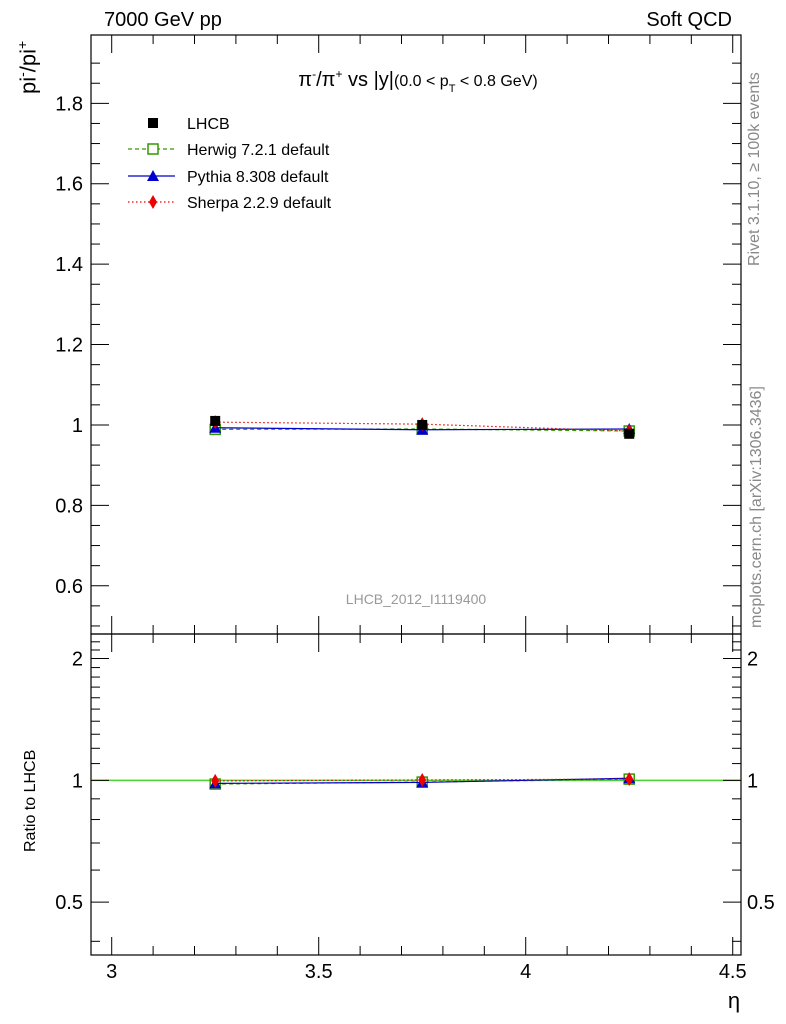 The image size is (786, 1024). What do you see at coordinates (734, 1000) in the screenshot?
I see `x-axis-title: η` at bounding box center [734, 1000].